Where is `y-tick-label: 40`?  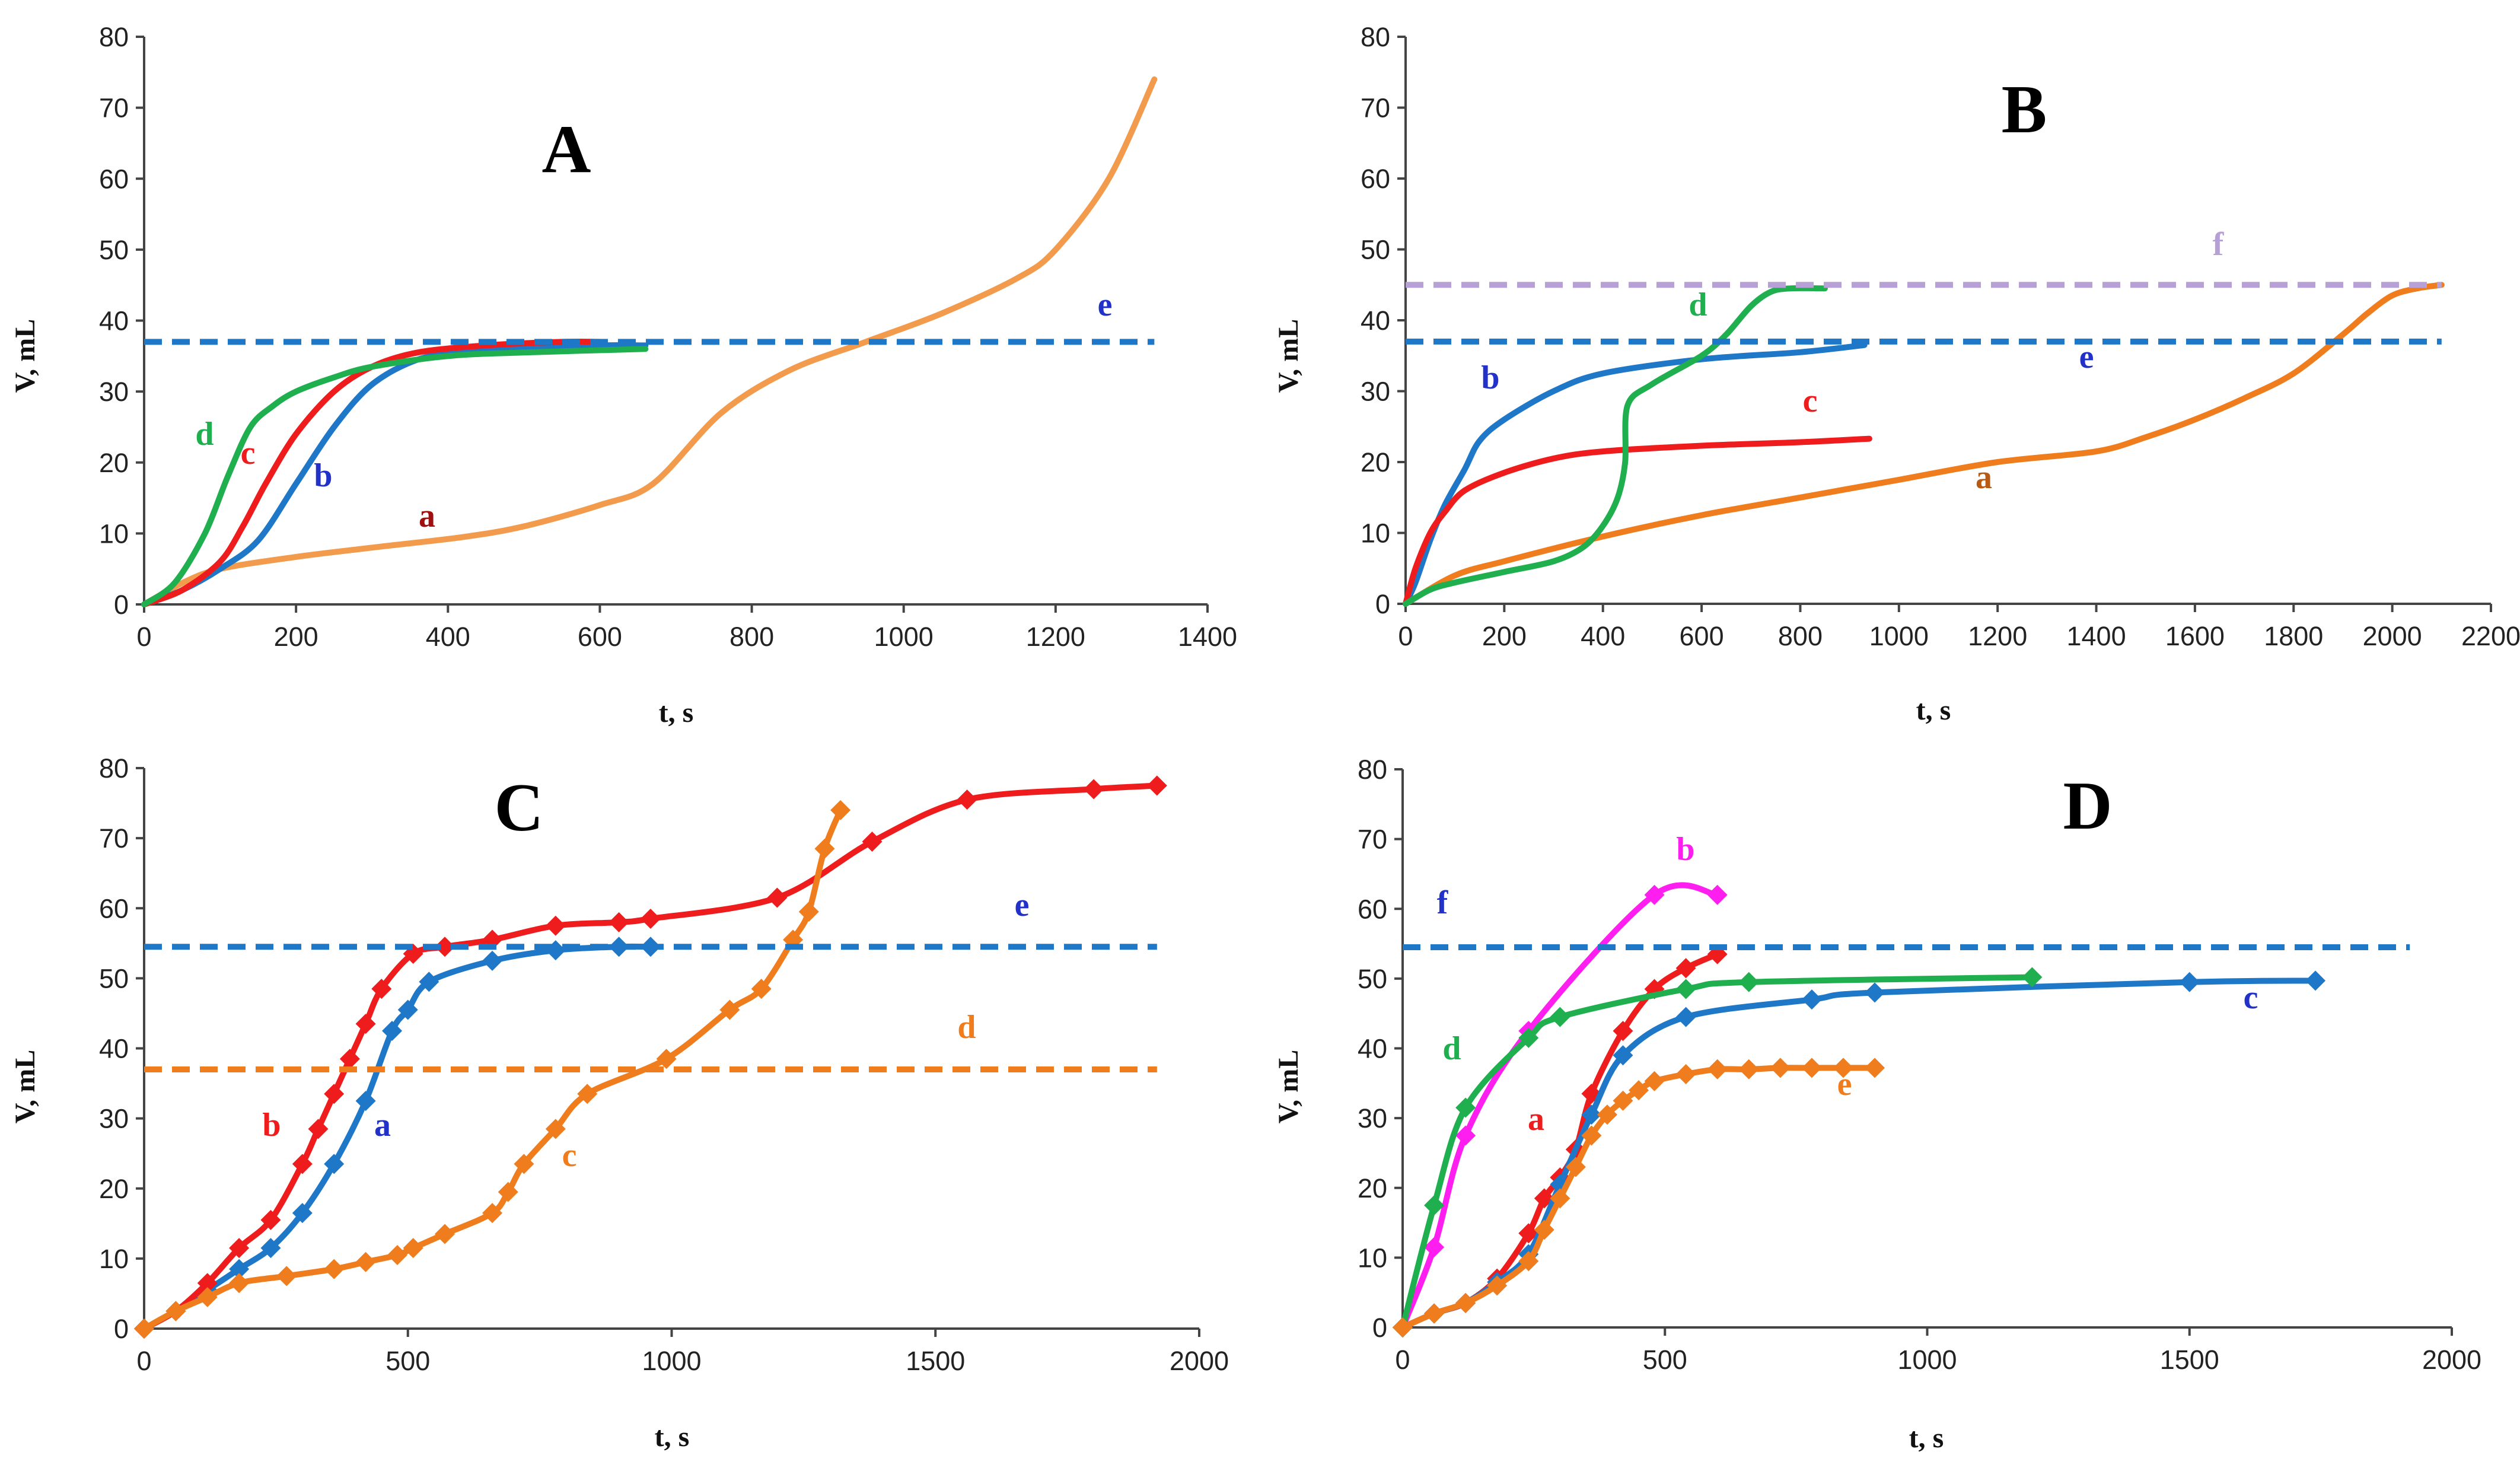 y-tick-label: 40 is located at coordinates (114, 1049).